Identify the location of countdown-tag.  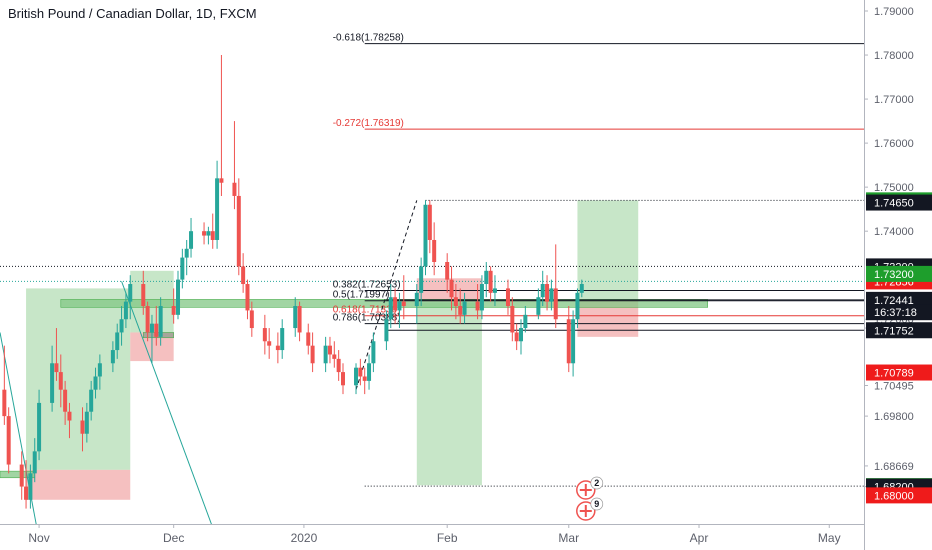
(899, 312).